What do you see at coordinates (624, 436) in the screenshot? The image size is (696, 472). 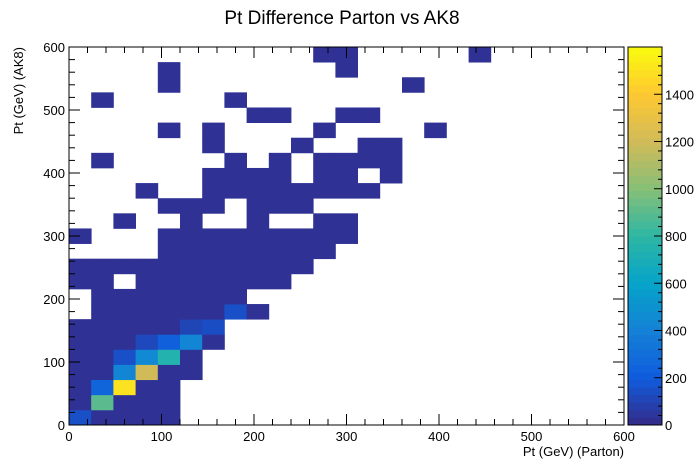 I see `x-tick-label: 600` at bounding box center [624, 436].